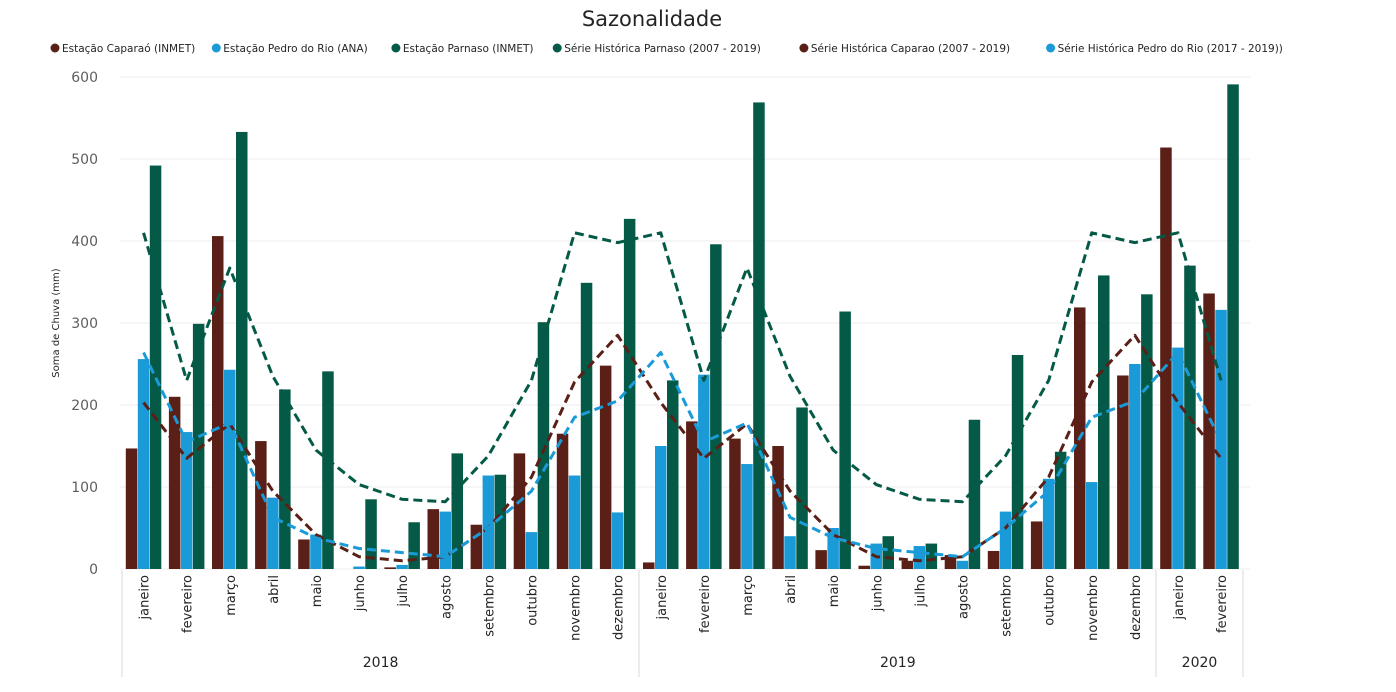  I want to click on legend-item: Estação Parnaso (INMET), so click(462, 49).